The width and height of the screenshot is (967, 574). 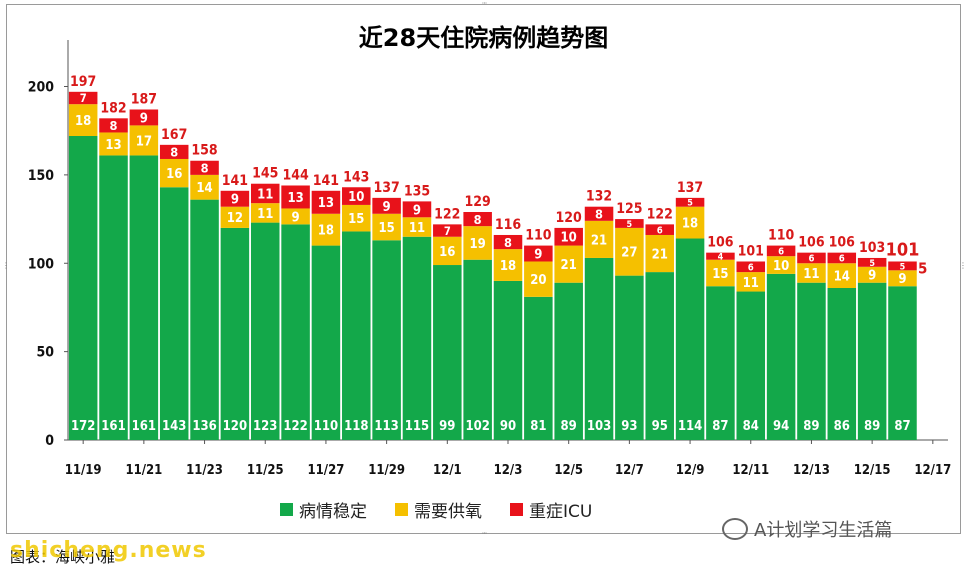 What do you see at coordinates (720, 274) in the screenshot?
I see `data-label: 15` at bounding box center [720, 274].